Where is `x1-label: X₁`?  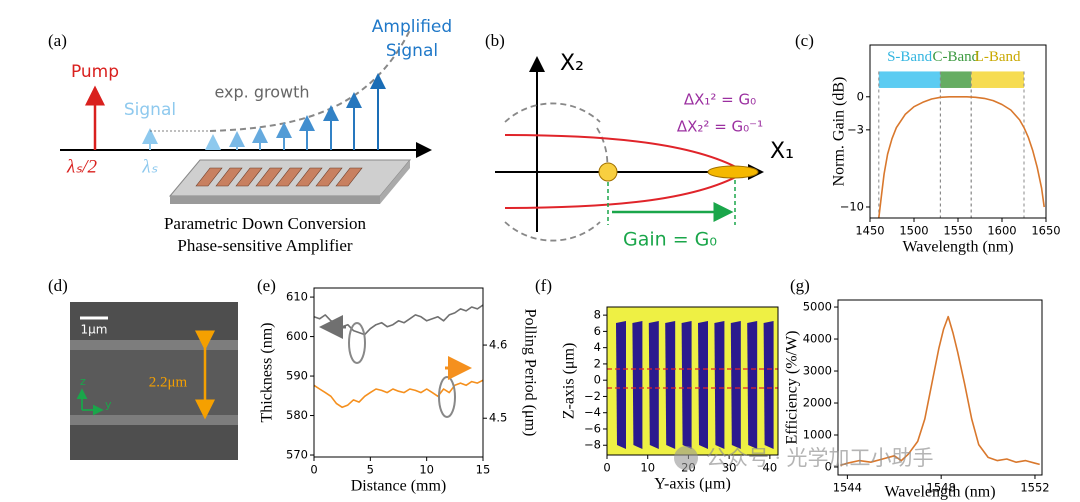 x1-label: X₁ is located at coordinates (782, 151).